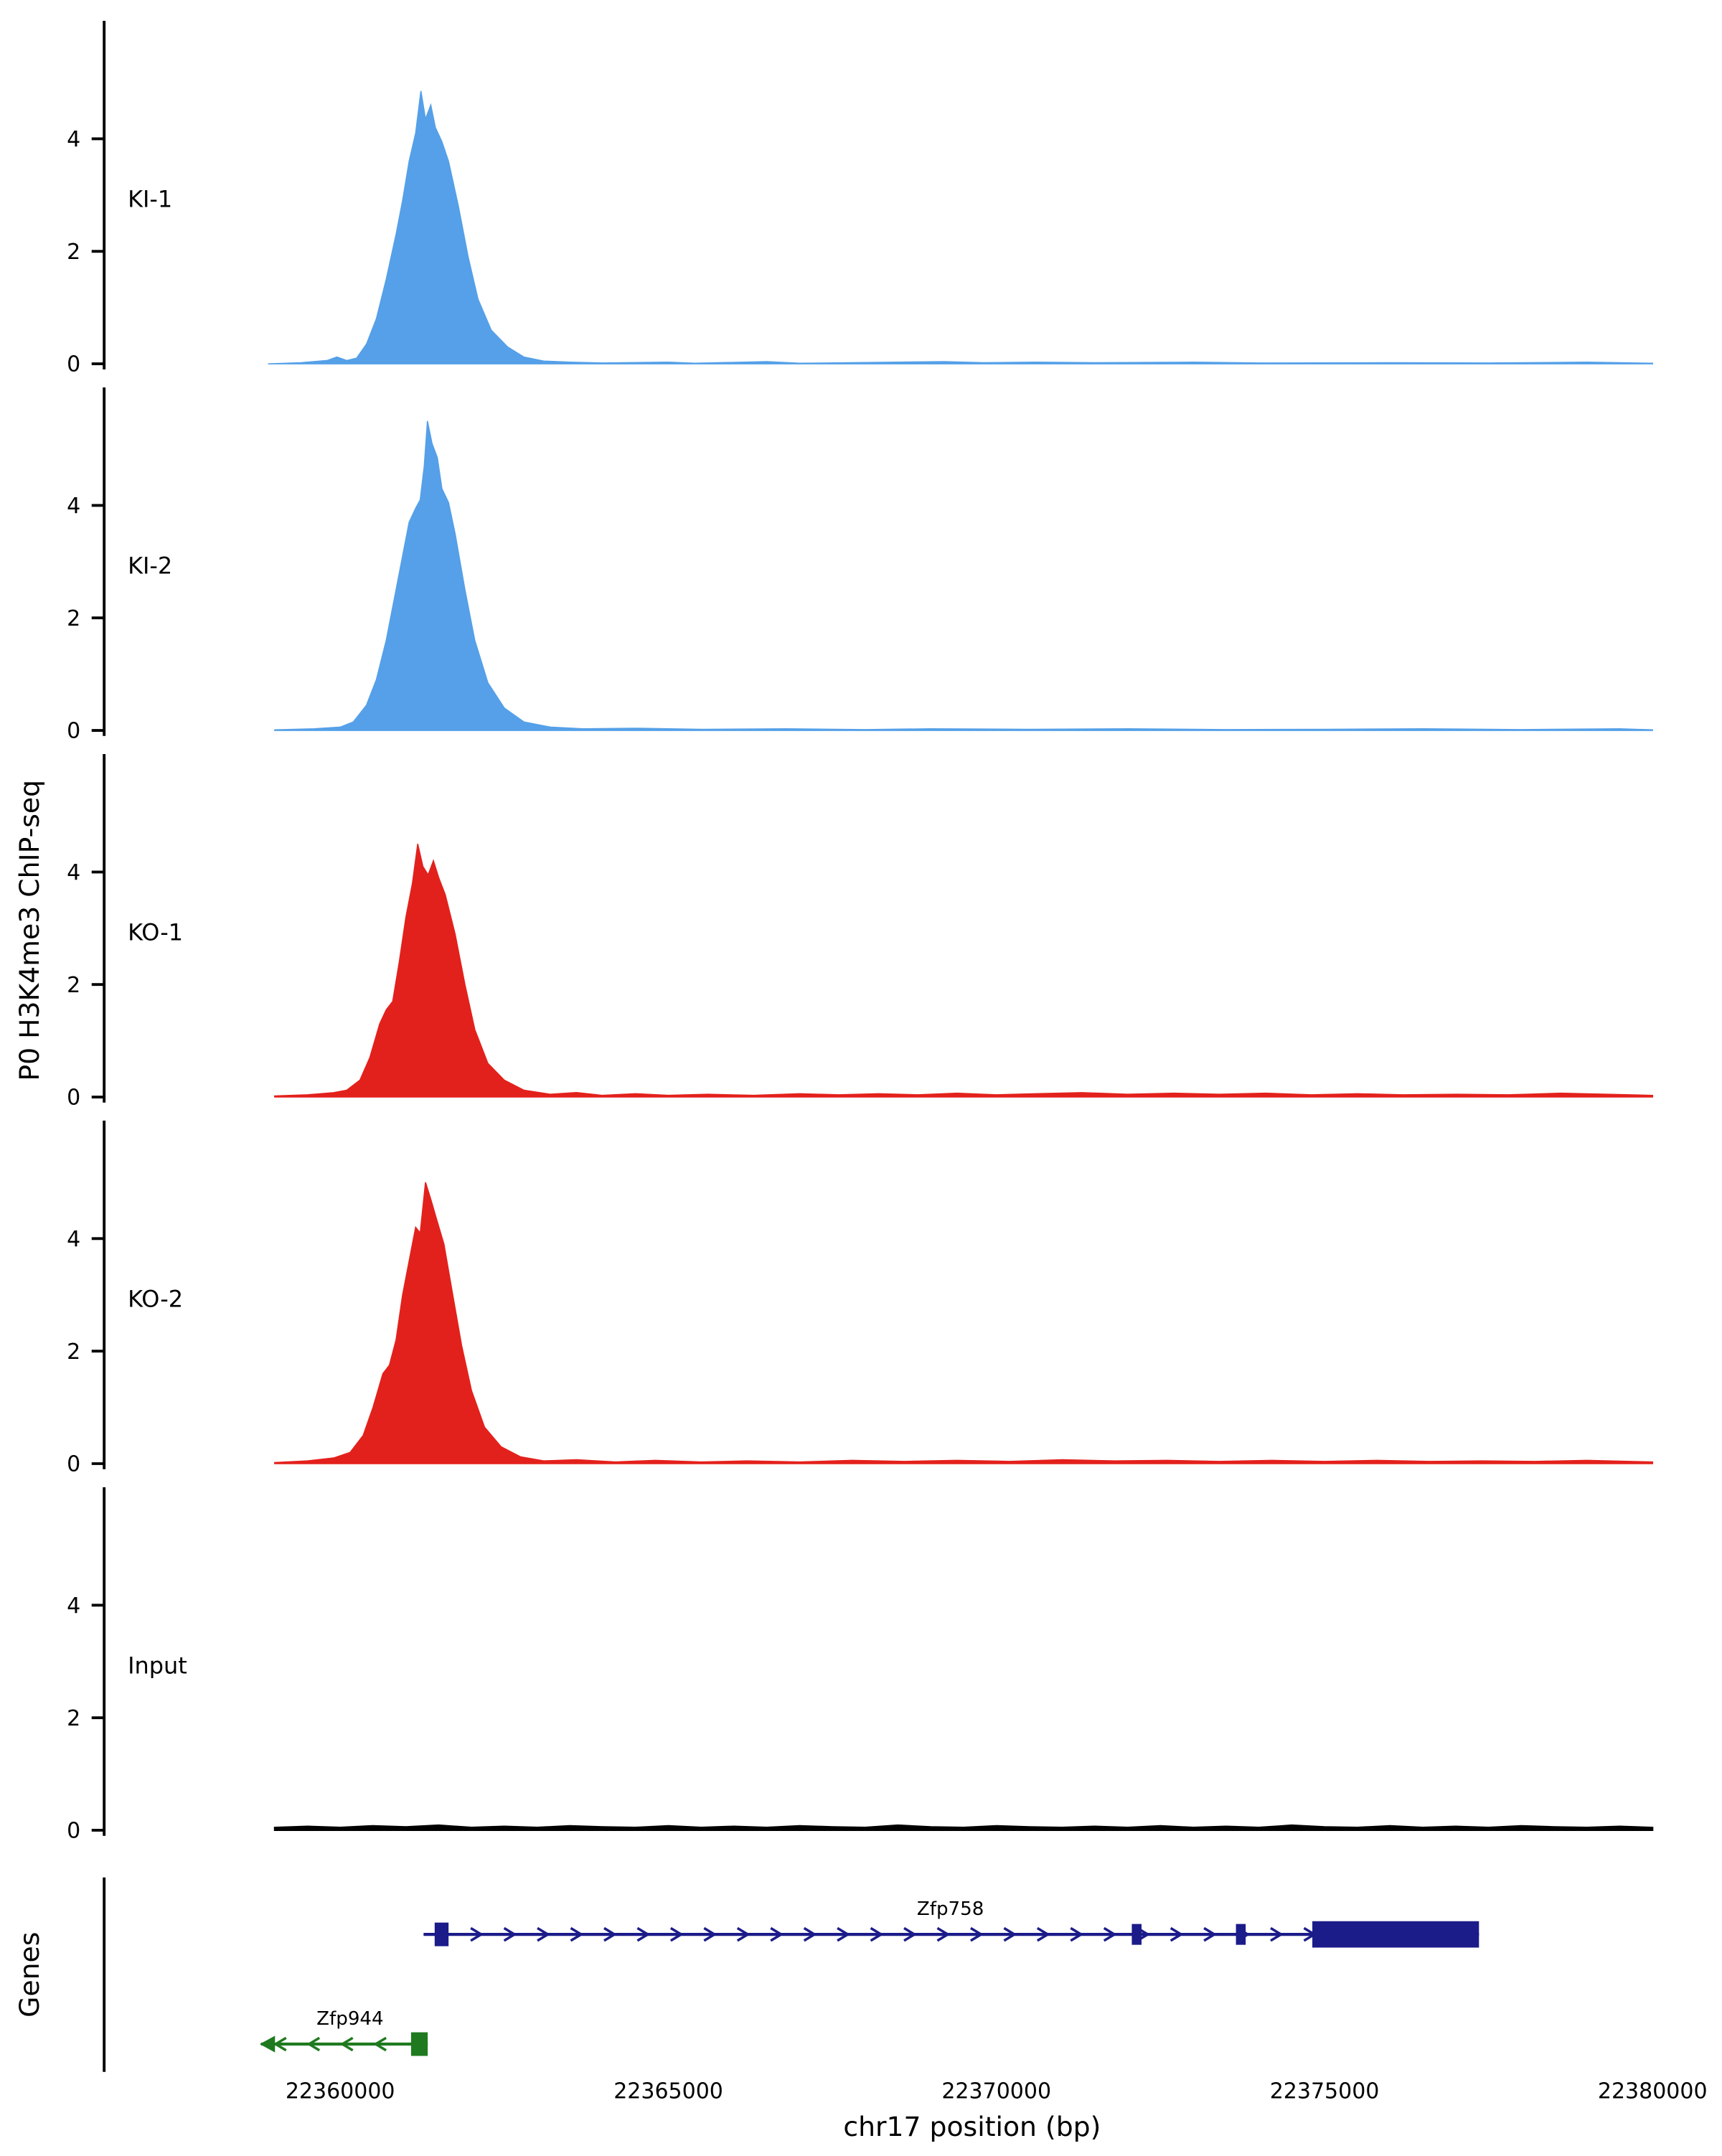  What do you see at coordinates (74, 253) in the screenshot?
I see `y-tick-label-ki-1-2: 2` at bounding box center [74, 253].